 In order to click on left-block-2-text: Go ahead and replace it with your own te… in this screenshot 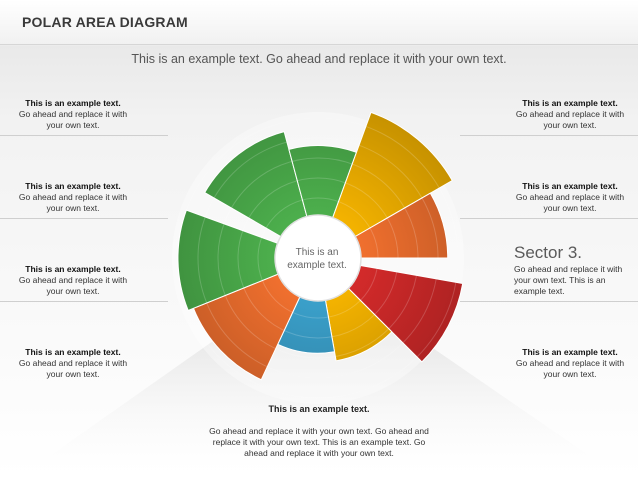, I will do `click(73, 202)`.